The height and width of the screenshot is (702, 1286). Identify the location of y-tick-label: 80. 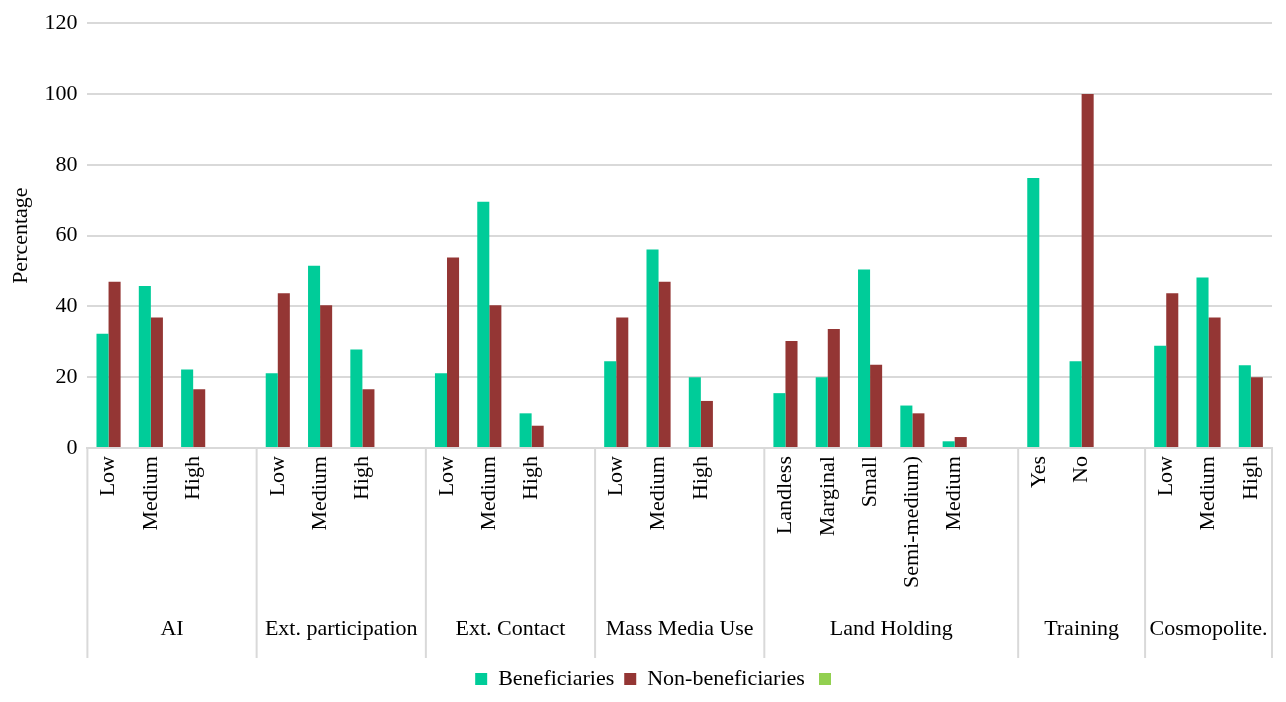
(66, 163).